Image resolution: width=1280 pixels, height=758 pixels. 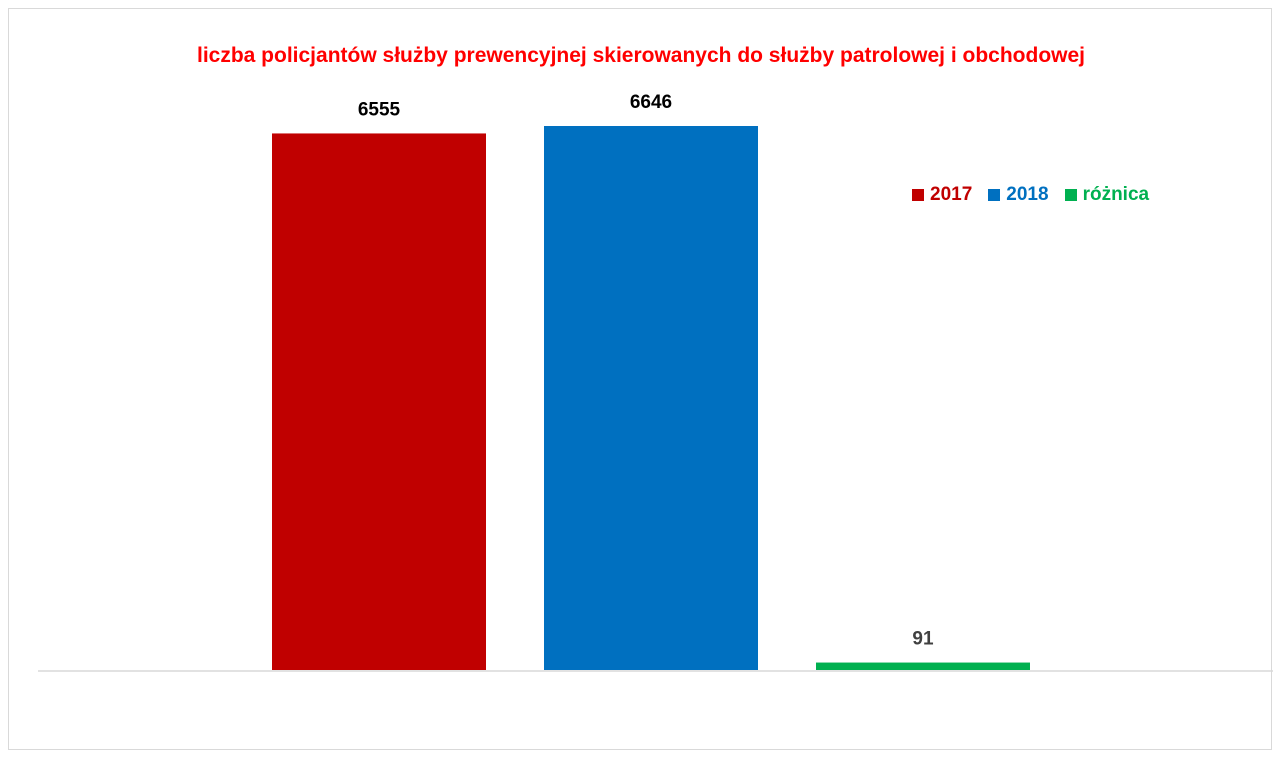 I want to click on data-label-roznica: 91, so click(x=923, y=639).